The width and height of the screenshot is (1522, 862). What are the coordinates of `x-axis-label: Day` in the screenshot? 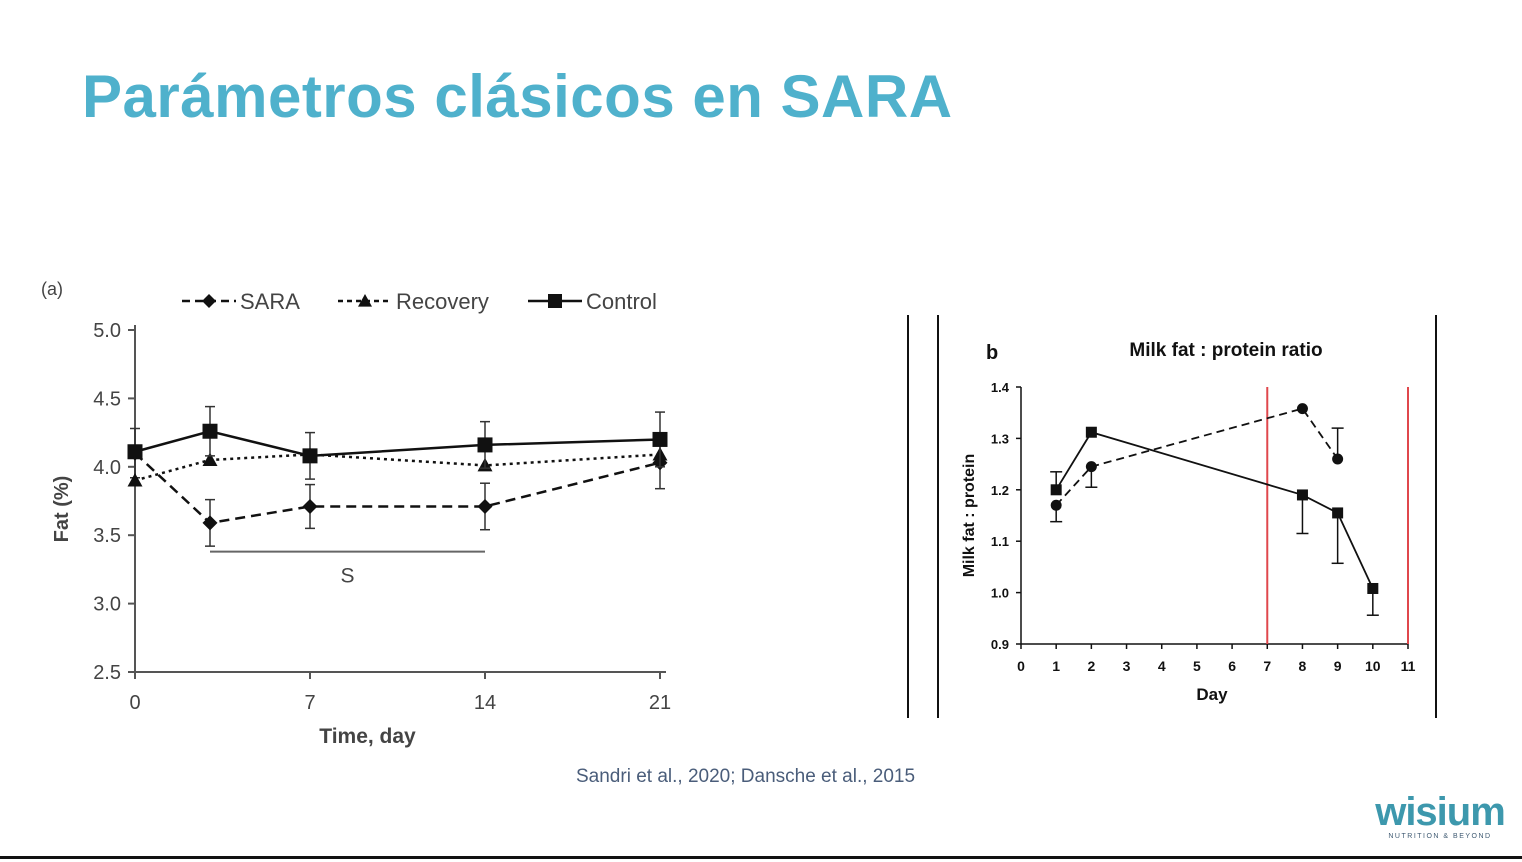 It's located at (1212, 694).